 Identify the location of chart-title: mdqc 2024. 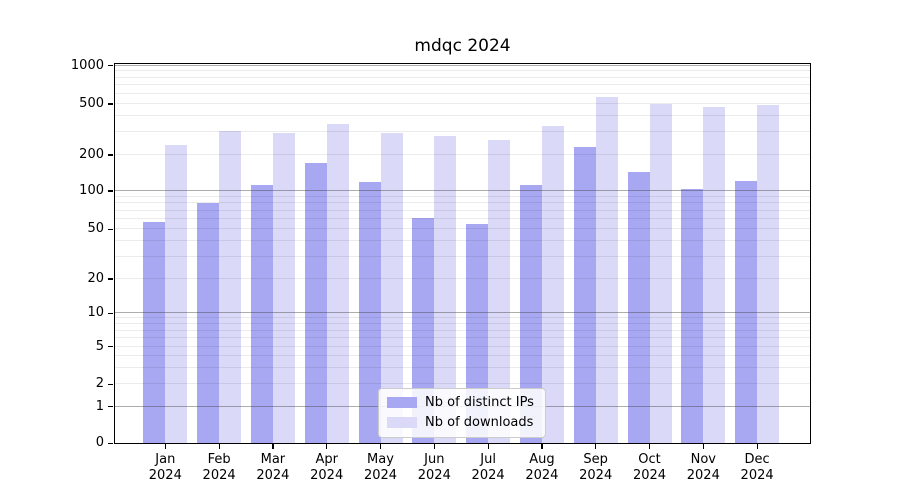
(462, 46).